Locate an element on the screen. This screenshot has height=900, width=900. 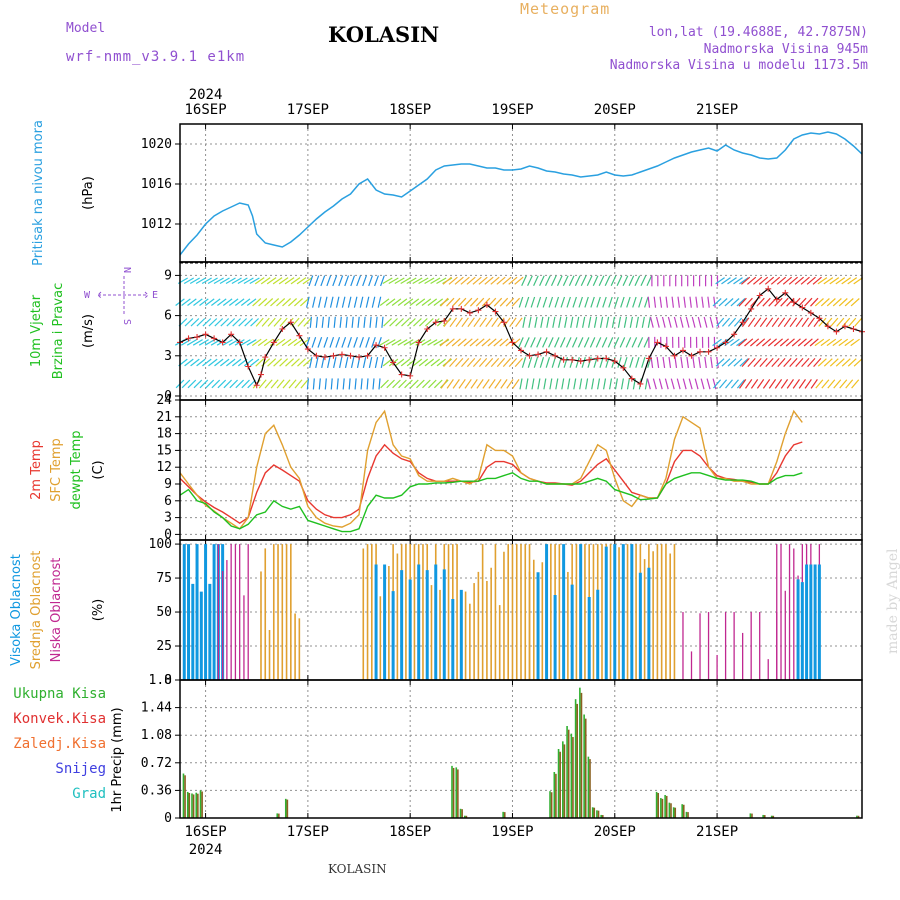
y-tick-label: 0 is located at coordinates (168, 680).